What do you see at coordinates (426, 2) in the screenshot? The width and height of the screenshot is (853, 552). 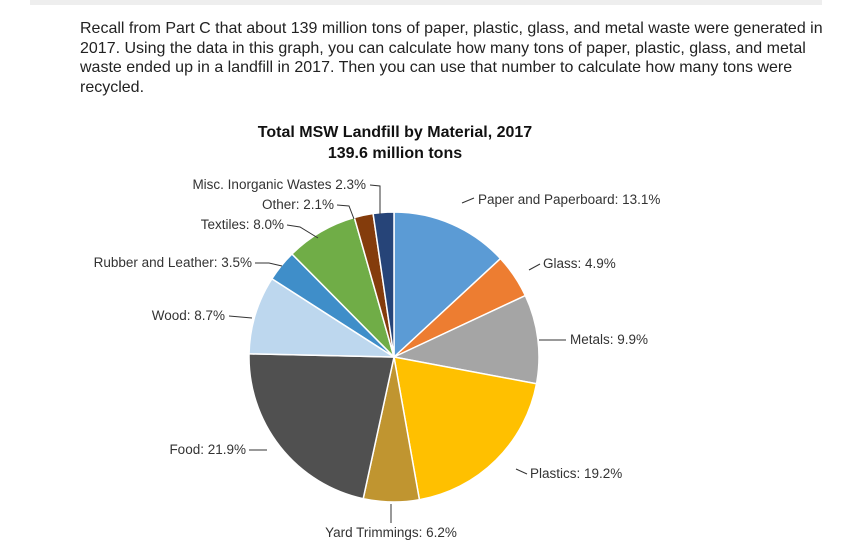 I see `top-divider` at bounding box center [426, 2].